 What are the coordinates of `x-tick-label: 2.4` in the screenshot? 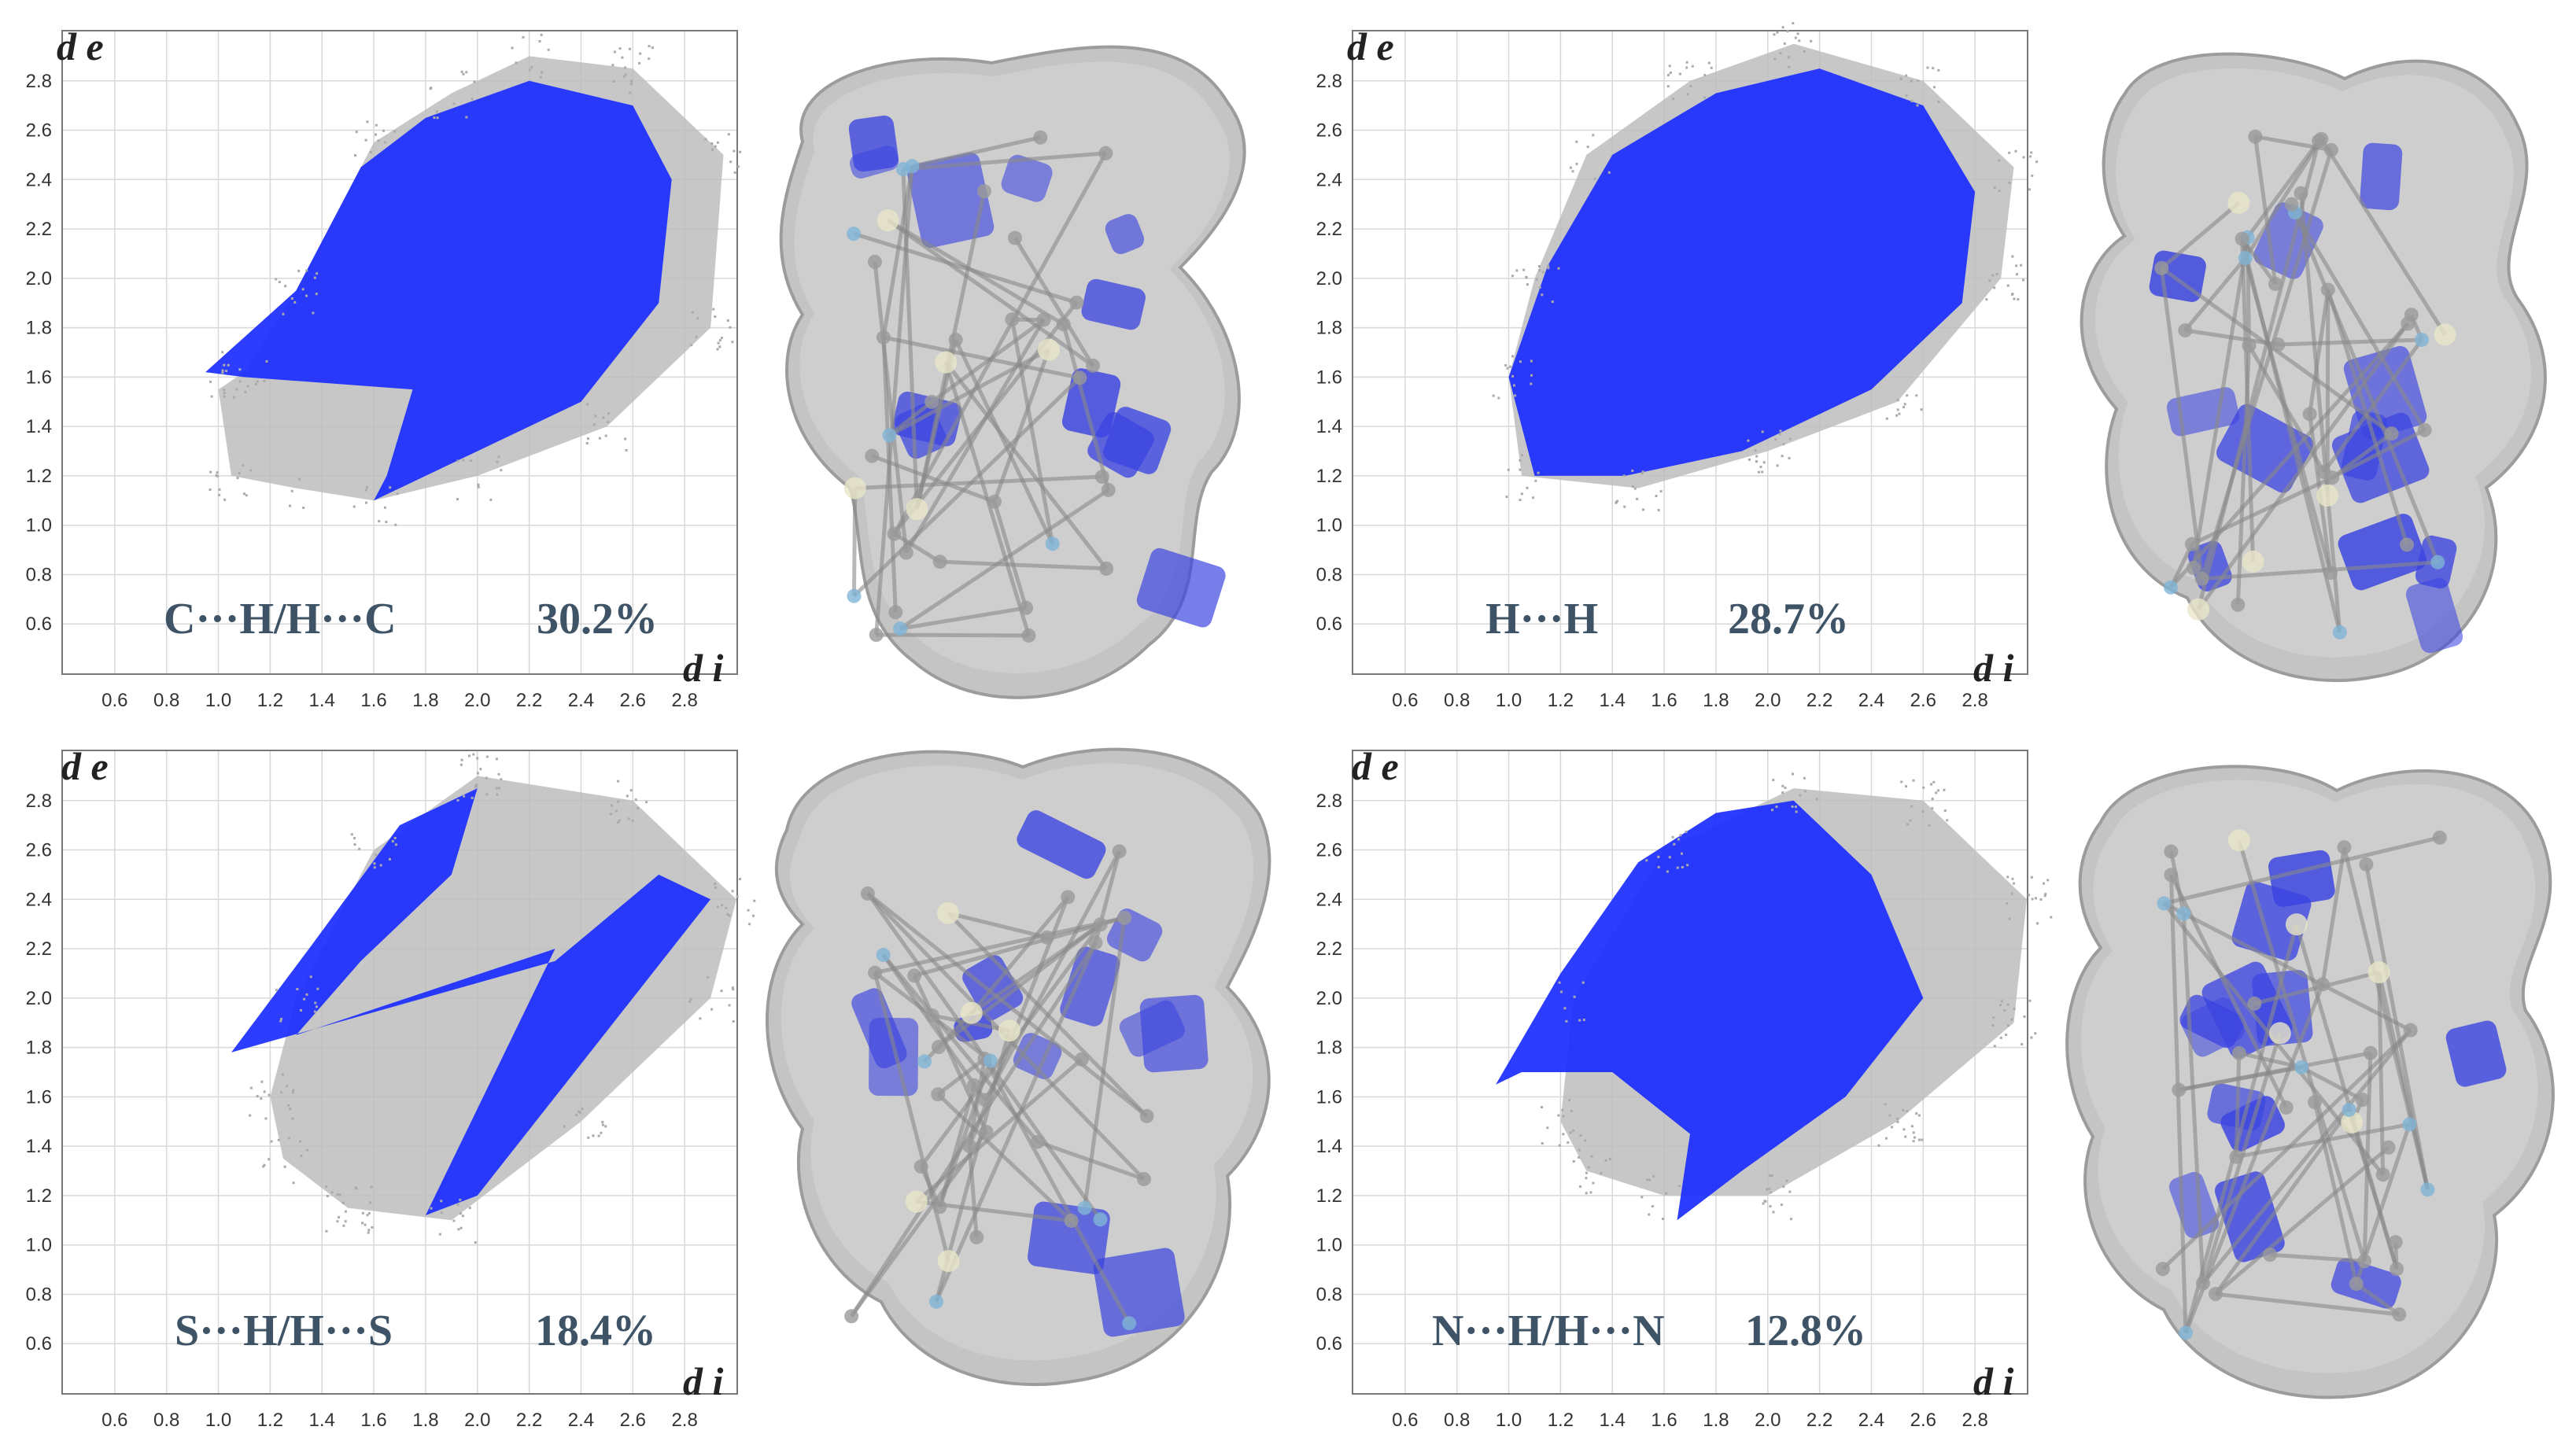 It's located at (1871, 700).